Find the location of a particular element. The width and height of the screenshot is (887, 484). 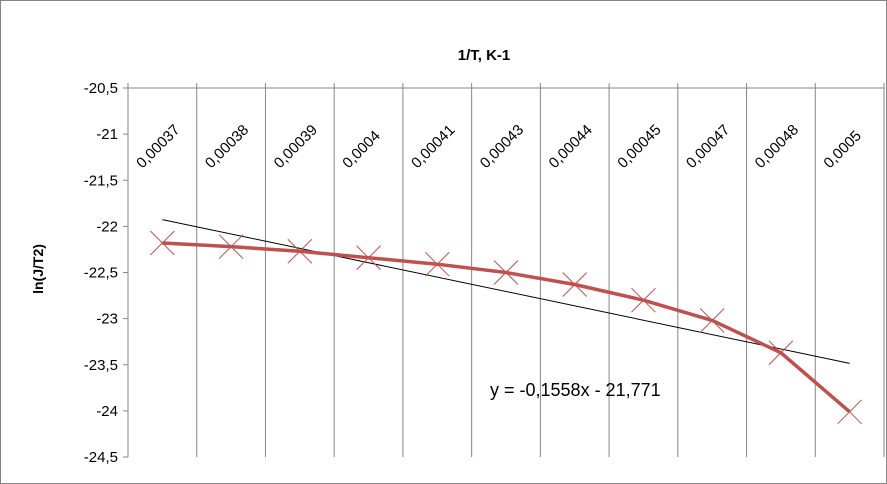

x-category-label: 0,0005 is located at coordinates (842, 149).